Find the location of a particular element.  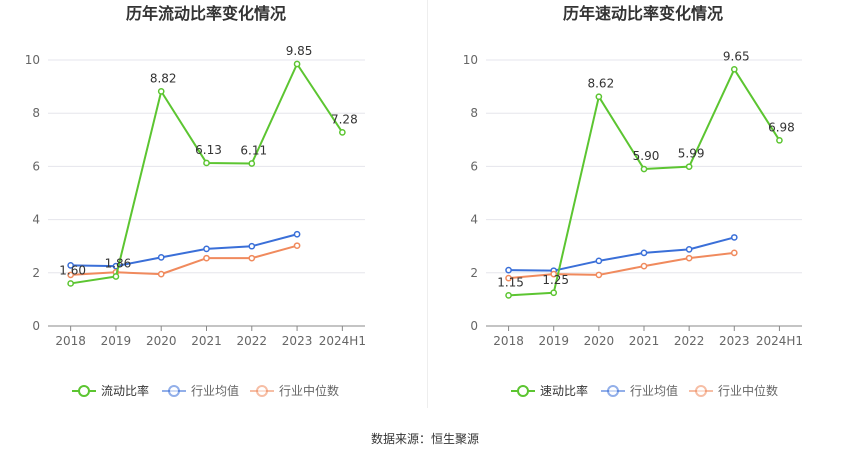

legend-item: 速动比率 is located at coordinates (549, 390).